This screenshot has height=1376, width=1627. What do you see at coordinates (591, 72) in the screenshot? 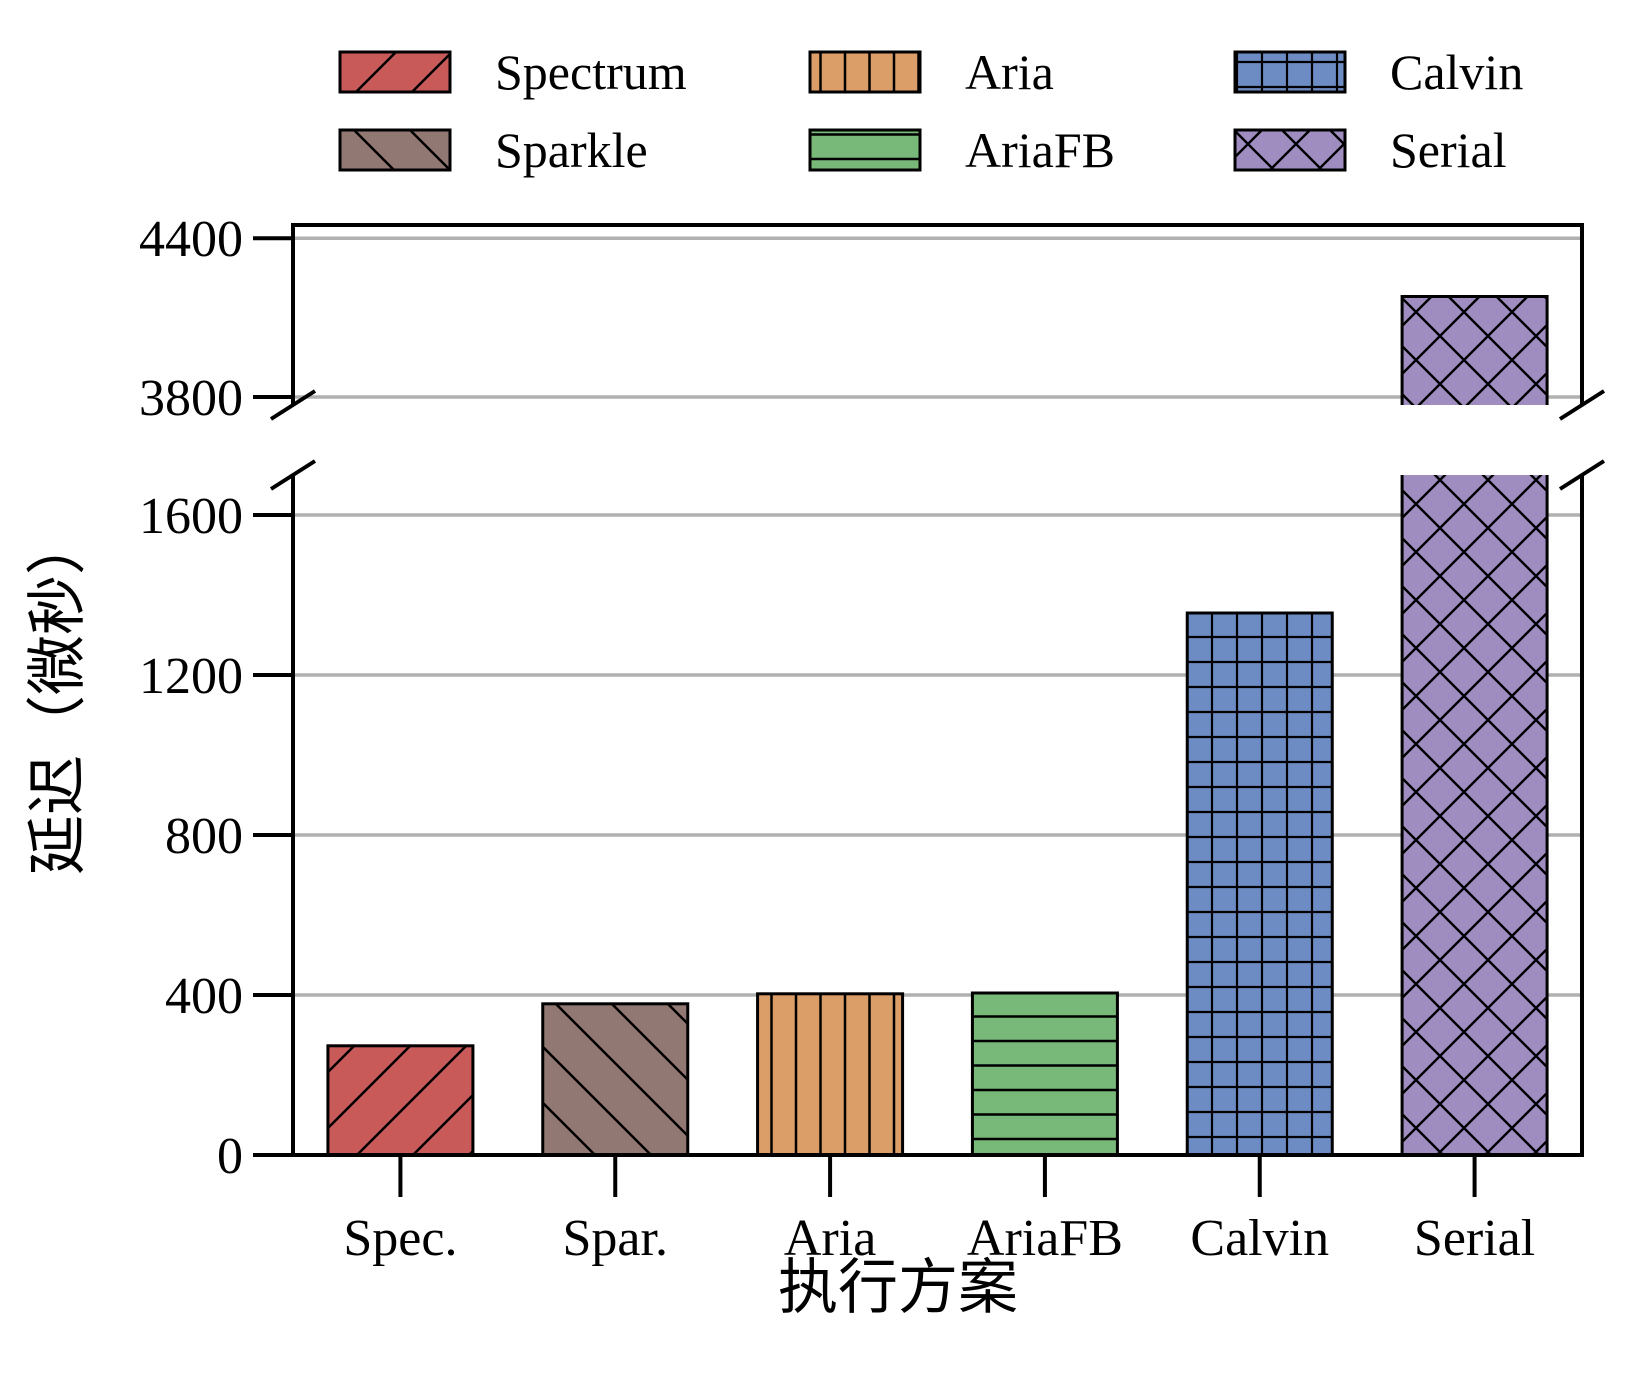
I see `legend-label: Spectrum` at bounding box center [591, 72].